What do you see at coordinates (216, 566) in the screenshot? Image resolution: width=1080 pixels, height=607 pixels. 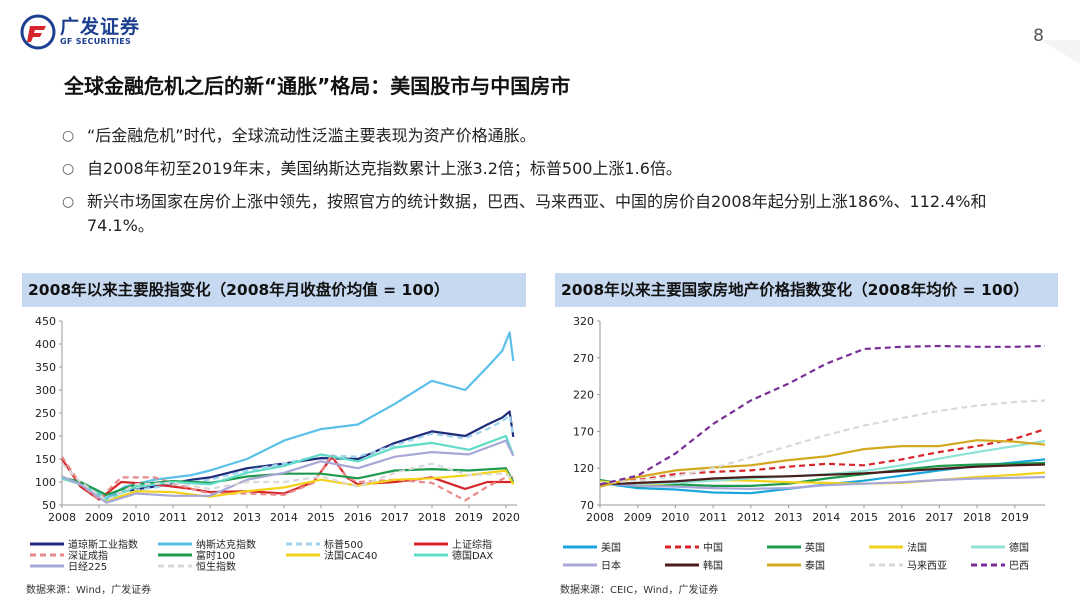 I see `legend-label: 恒生指数` at bounding box center [216, 566].